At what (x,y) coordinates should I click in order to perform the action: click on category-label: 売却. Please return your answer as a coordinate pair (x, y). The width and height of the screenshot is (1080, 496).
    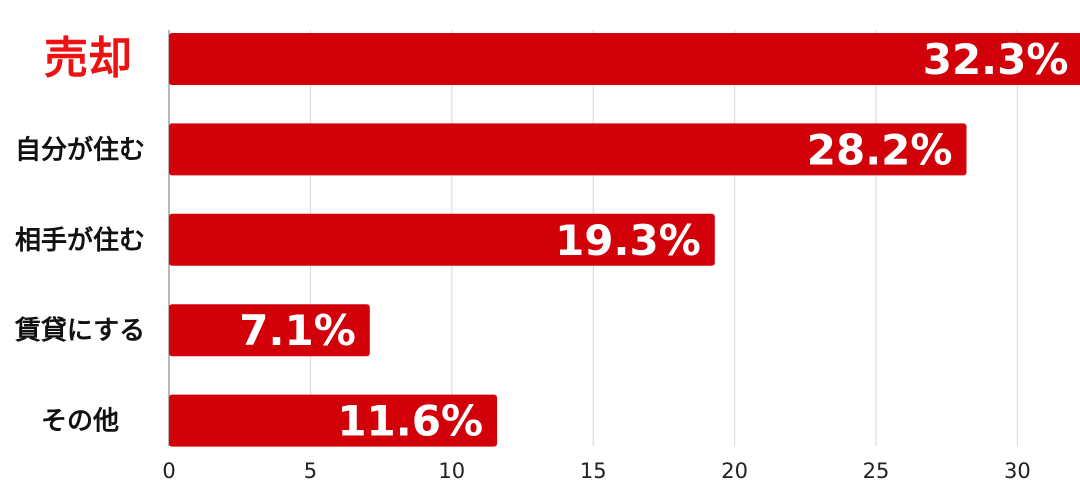
    Looking at the image, I should click on (88, 58).